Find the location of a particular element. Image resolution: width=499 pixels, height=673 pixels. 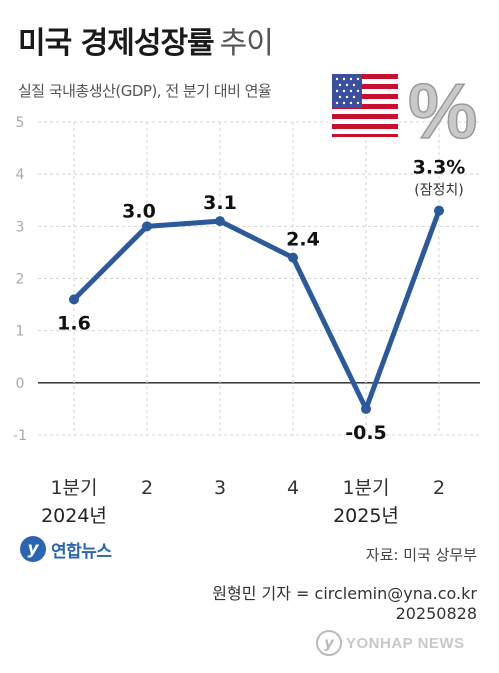

data-label: 2.4 is located at coordinates (303, 240).